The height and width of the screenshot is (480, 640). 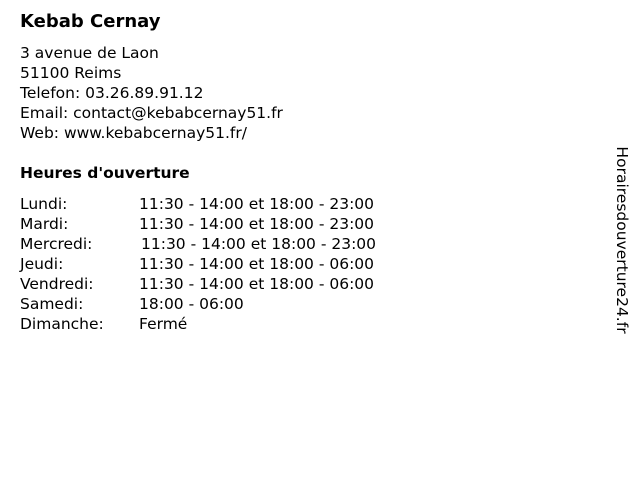 What do you see at coordinates (151, 113) in the screenshot?
I see `email: Email: contact@kebabcernay51.fr` at bounding box center [151, 113].